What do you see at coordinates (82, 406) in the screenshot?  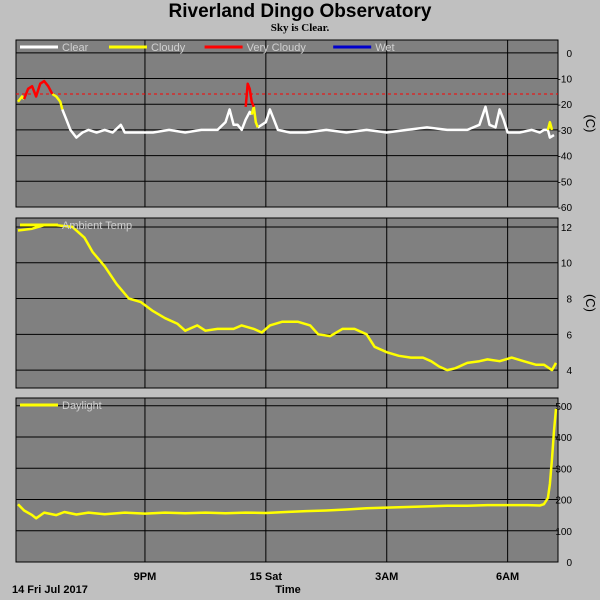 I see `legend-label: Daylight` at bounding box center [82, 406].